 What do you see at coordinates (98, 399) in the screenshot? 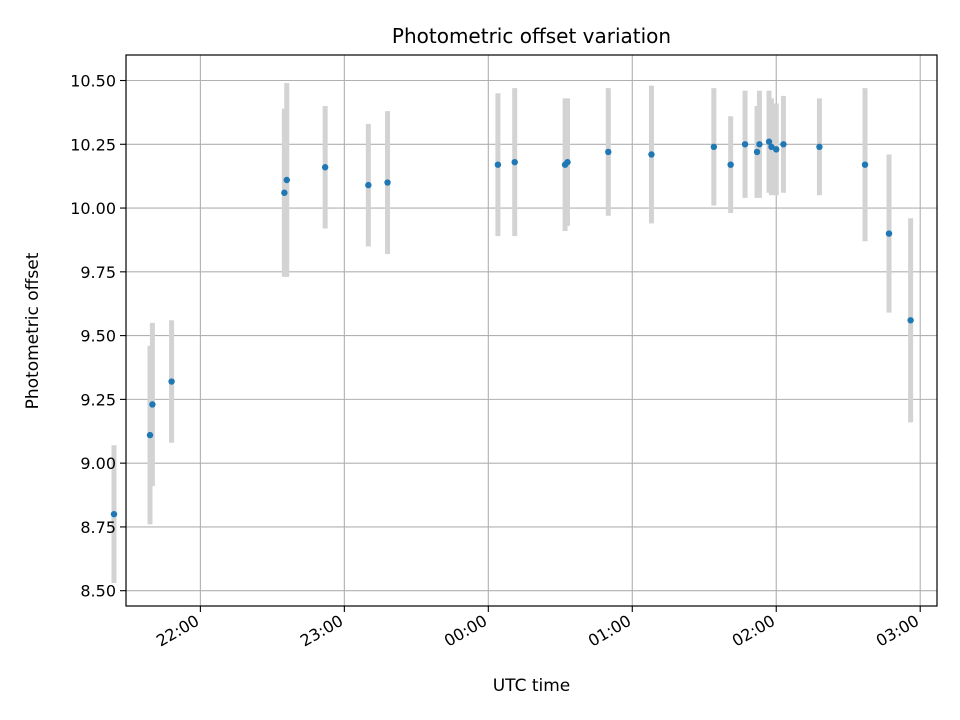
I see `y-tick-label: 9.25` at bounding box center [98, 399].